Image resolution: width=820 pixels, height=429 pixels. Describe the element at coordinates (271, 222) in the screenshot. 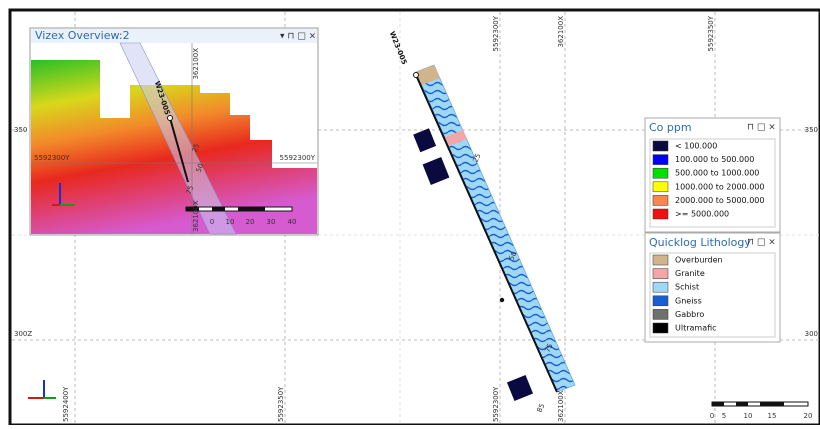

I see `scale-label: 30` at that location.